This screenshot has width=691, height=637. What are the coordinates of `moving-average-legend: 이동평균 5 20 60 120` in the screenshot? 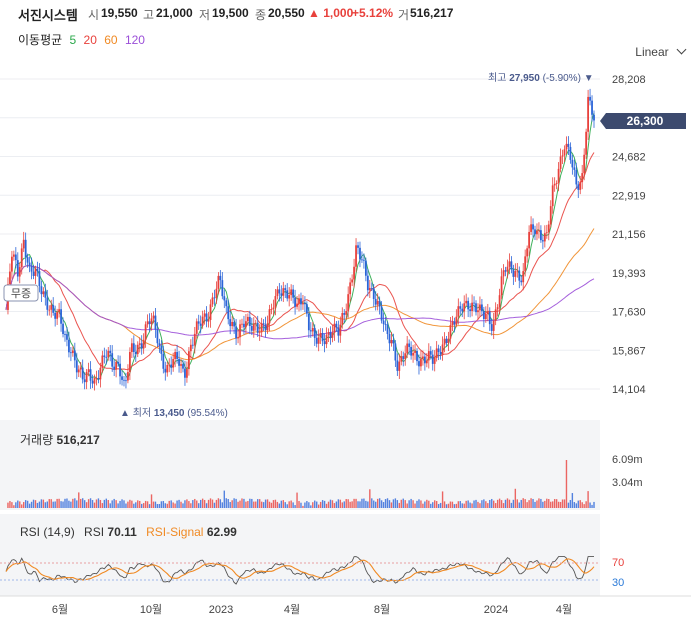 It's located at (83, 39).